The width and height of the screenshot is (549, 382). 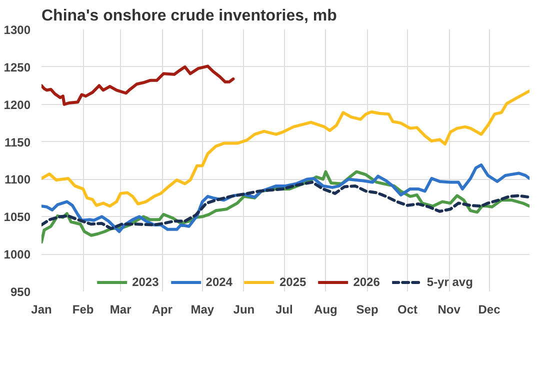 I want to click on x-tick-label: Mar, so click(x=121, y=309).